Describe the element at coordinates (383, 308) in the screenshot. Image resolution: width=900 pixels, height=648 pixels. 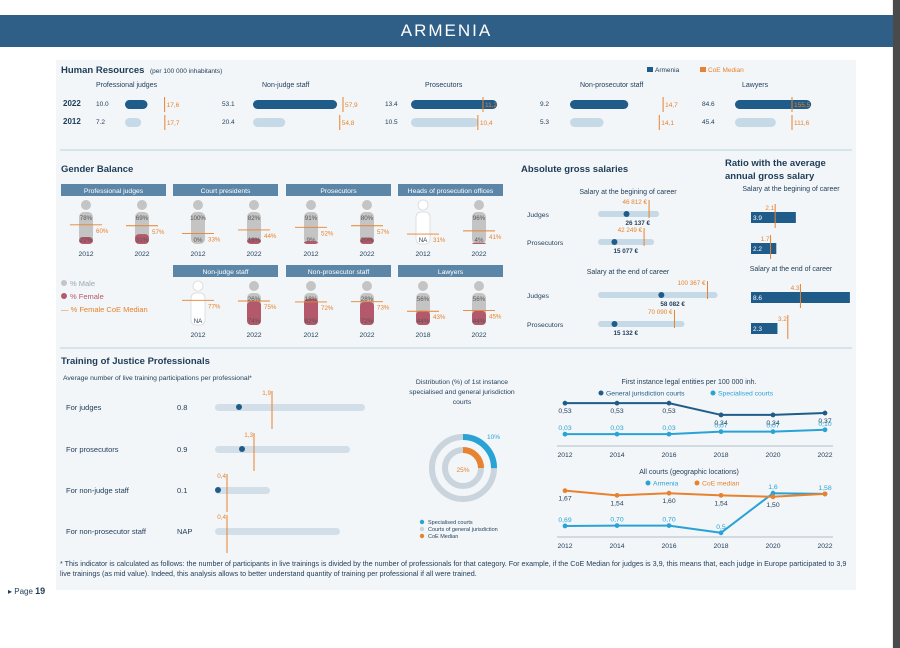
I see `female-median-label: 73%` at that location.